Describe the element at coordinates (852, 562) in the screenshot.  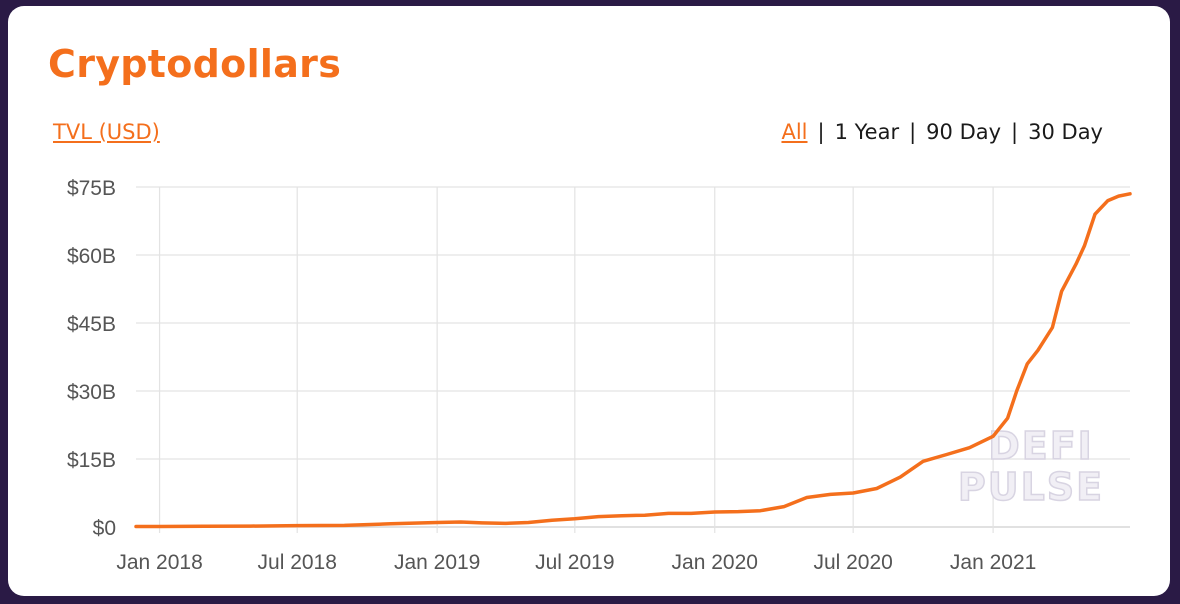
I see `x-tick-label: Jul 2020` at that location.